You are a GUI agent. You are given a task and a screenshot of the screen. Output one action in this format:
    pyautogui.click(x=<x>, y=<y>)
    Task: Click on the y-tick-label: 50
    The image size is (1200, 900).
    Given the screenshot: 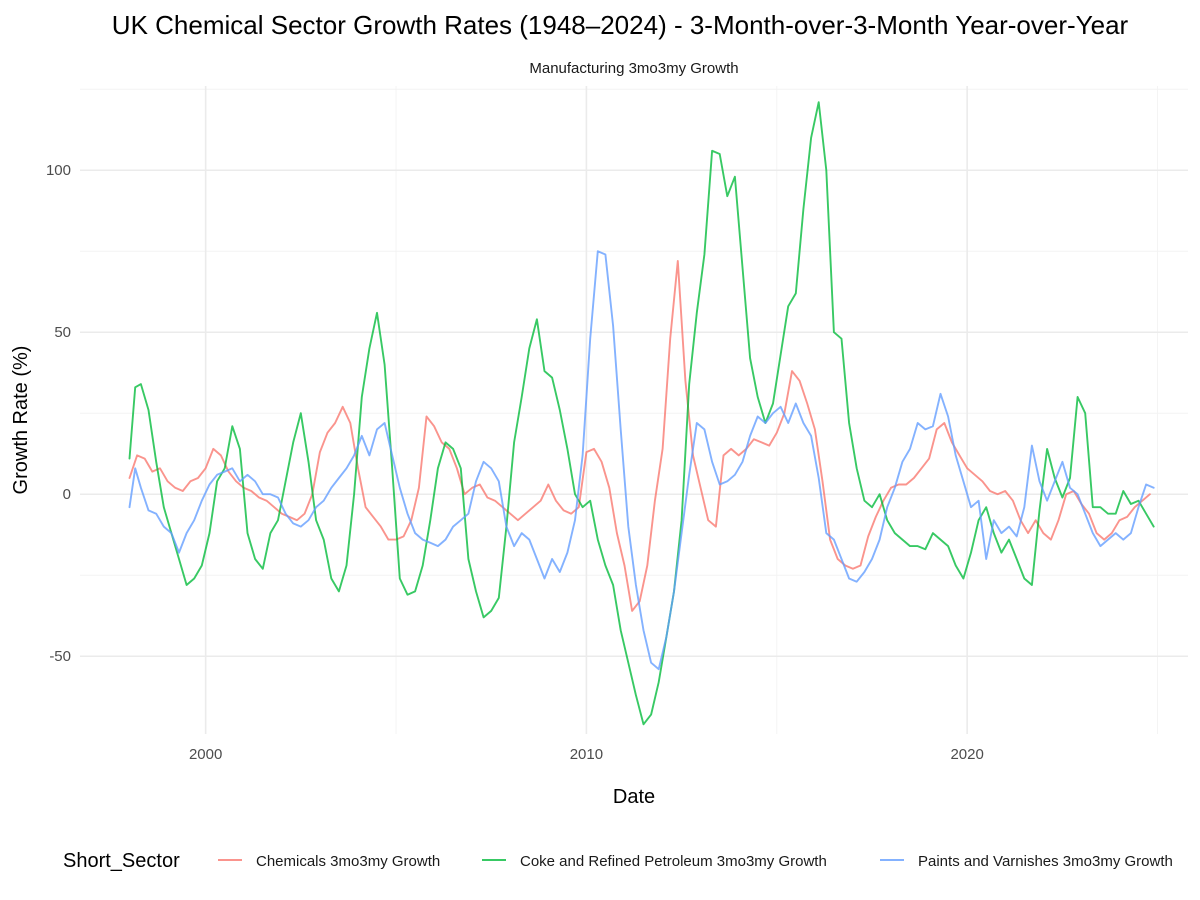 What is the action you would take?
    pyautogui.click(x=62, y=332)
    